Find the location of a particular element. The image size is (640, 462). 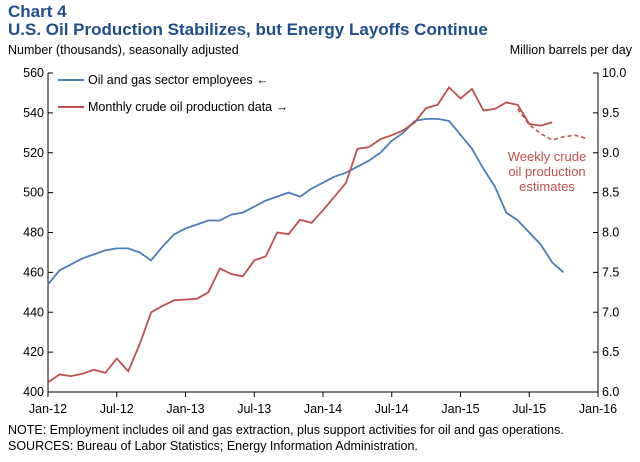

right-tick-label: 8.0 is located at coordinates (610, 233).